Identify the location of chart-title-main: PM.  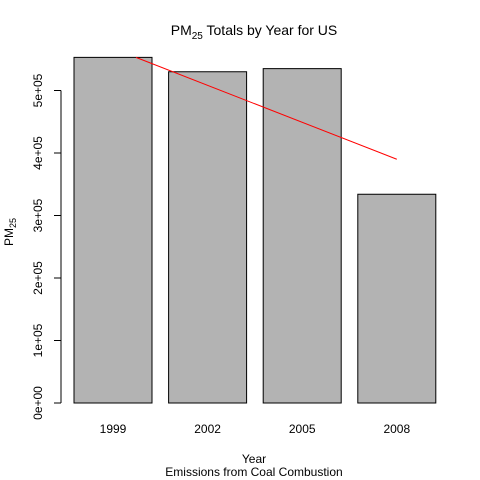
(181, 30).